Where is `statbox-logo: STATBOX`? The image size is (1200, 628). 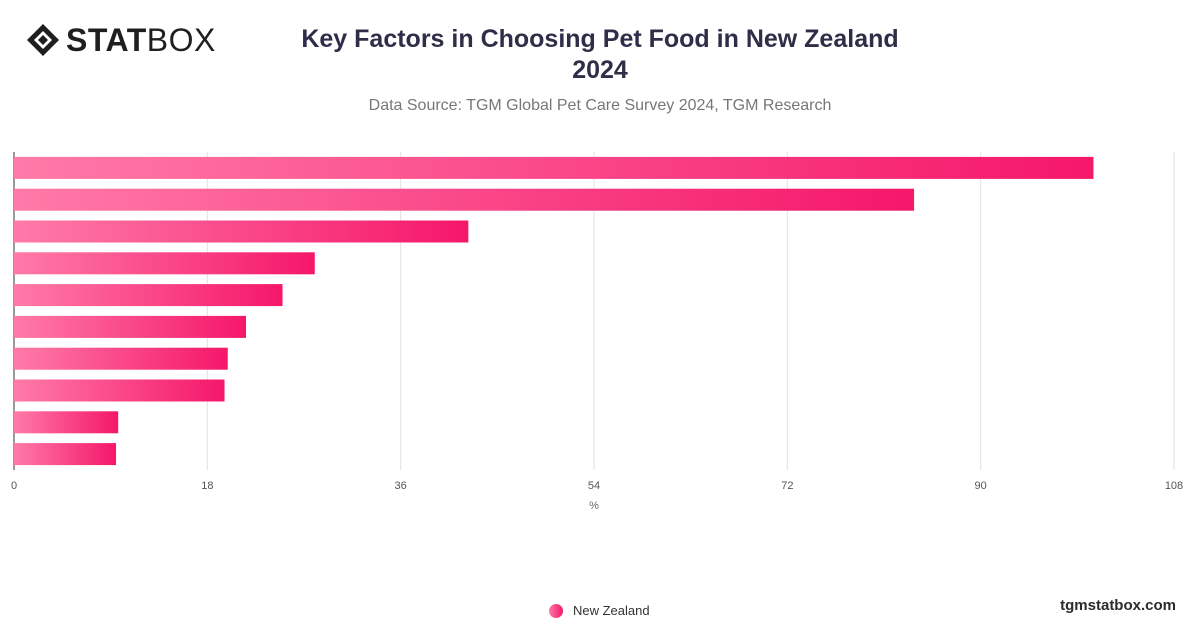 statbox-logo: STATBOX is located at coordinates (121, 40).